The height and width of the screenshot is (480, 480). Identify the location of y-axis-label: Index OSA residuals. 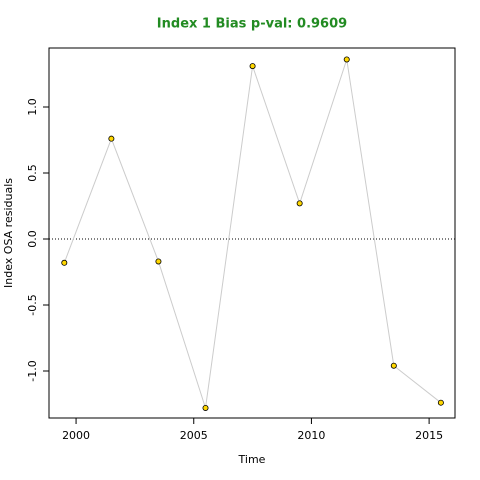
(8, 233).